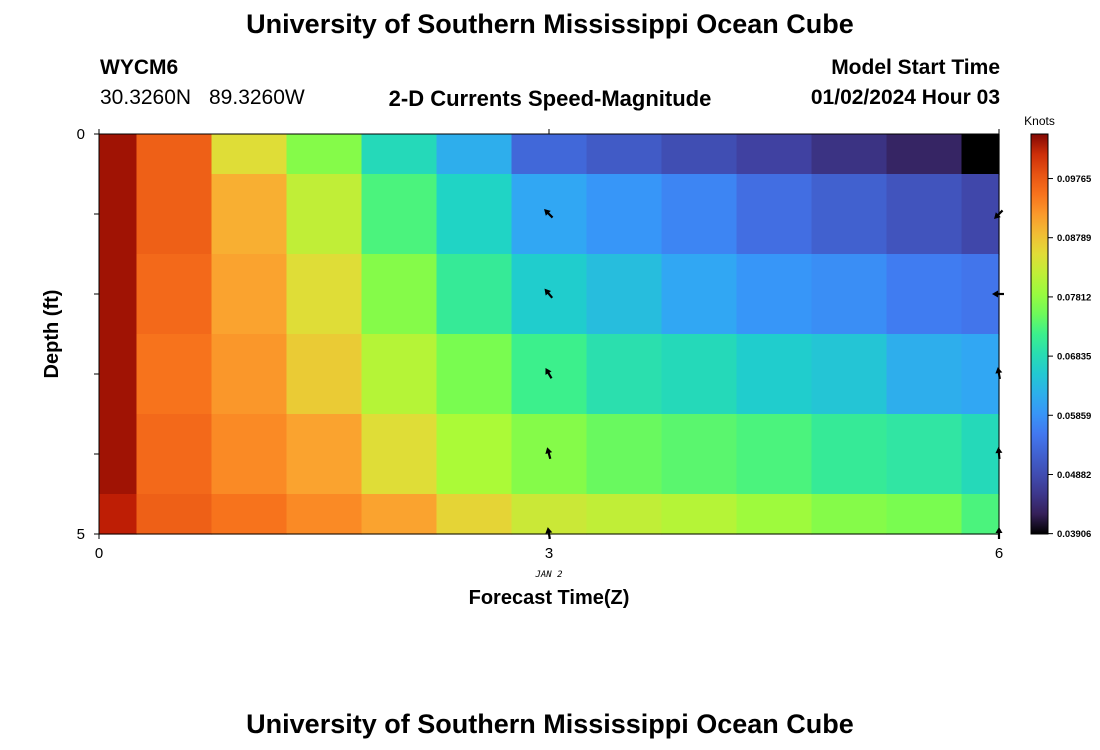 The image size is (1100, 750). I want to click on x-tick-label: 6, so click(999, 553).